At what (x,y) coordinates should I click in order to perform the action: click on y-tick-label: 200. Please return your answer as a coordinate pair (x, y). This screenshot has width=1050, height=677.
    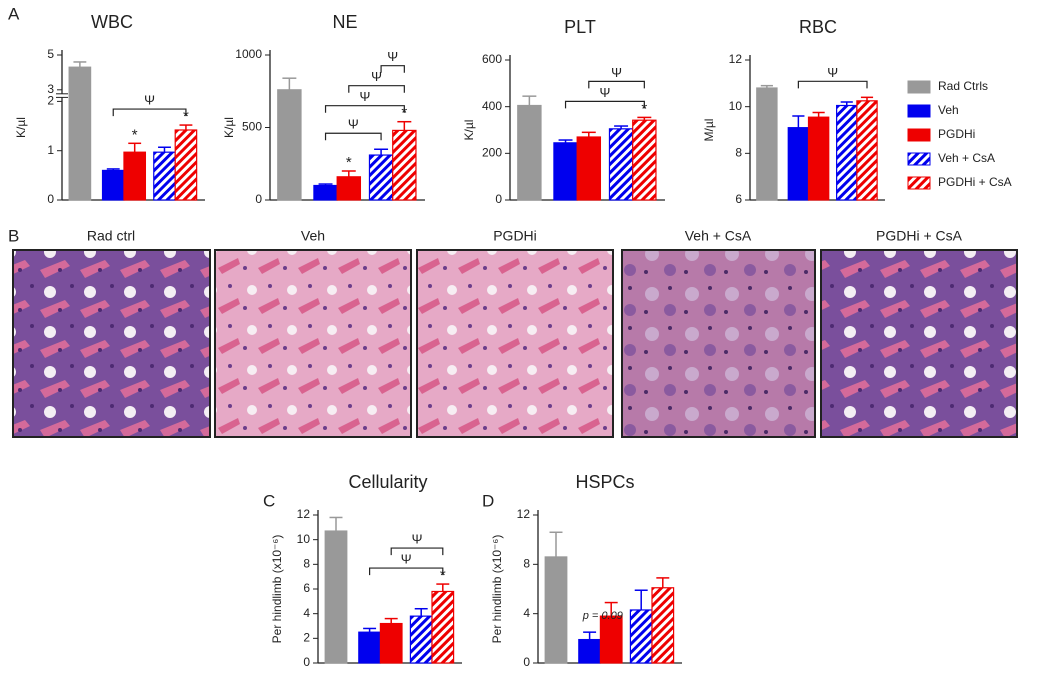
    Looking at the image, I should click on (492, 153).